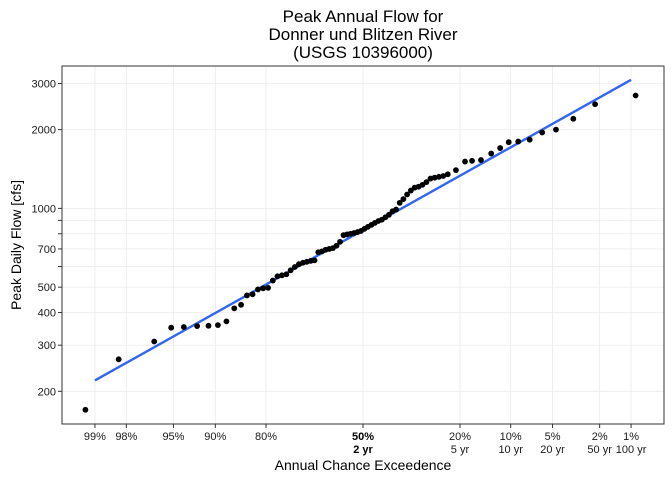 The image size is (672, 480). What do you see at coordinates (215, 437) in the screenshot?
I see `x-tick-label: 90%` at bounding box center [215, 437].